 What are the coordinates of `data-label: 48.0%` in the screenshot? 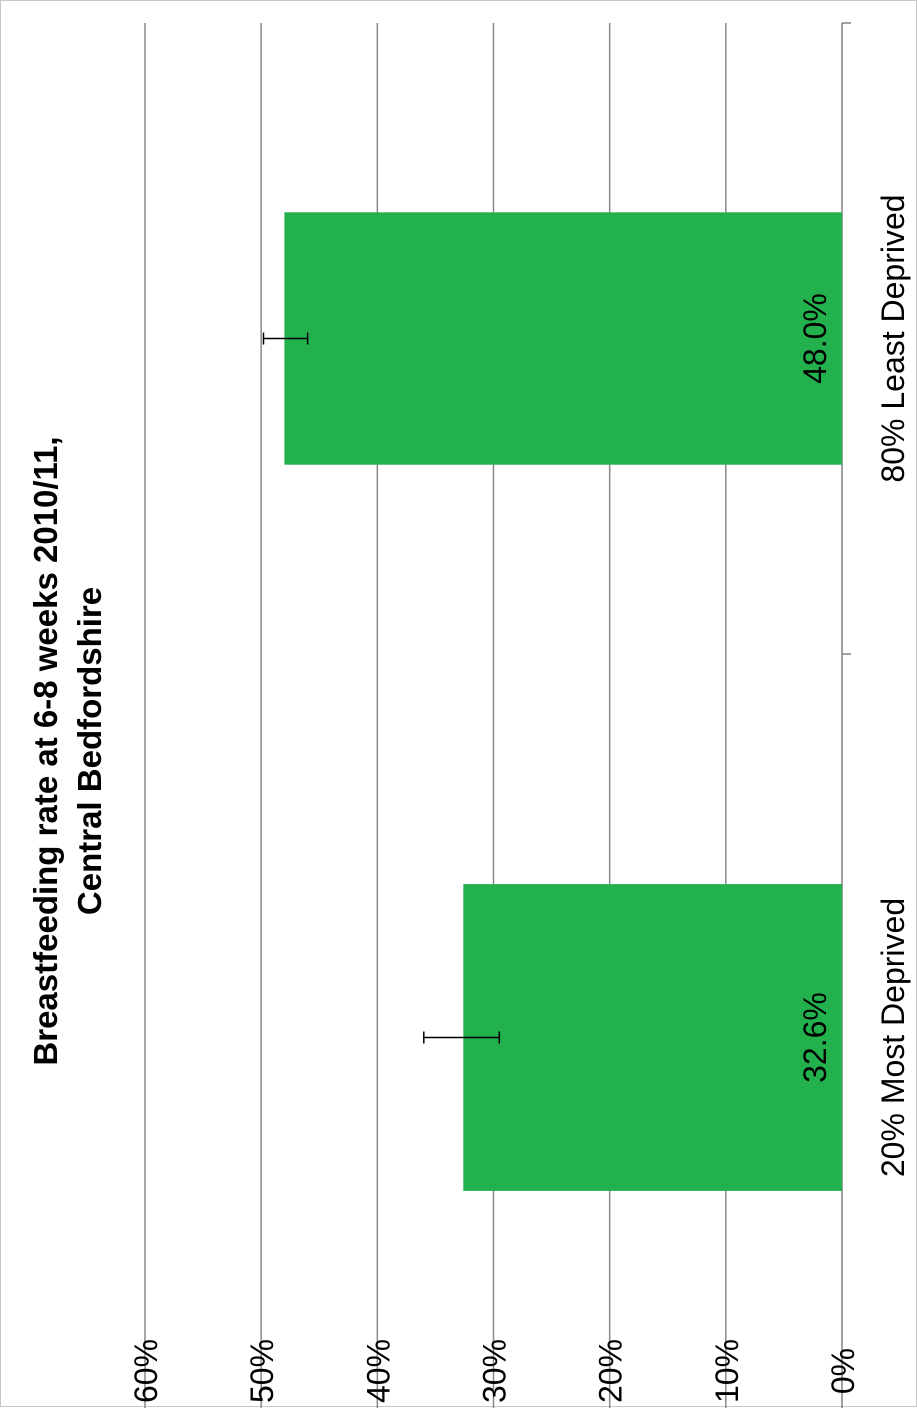 It's located at (815, 338).